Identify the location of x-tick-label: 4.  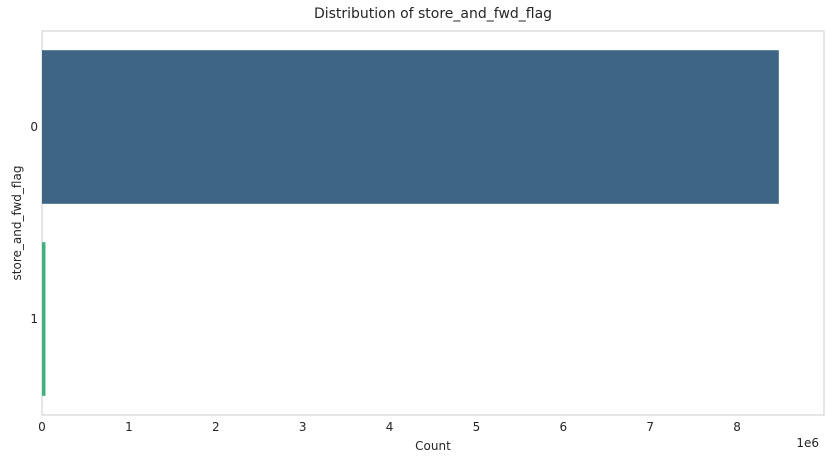
(390, 427).